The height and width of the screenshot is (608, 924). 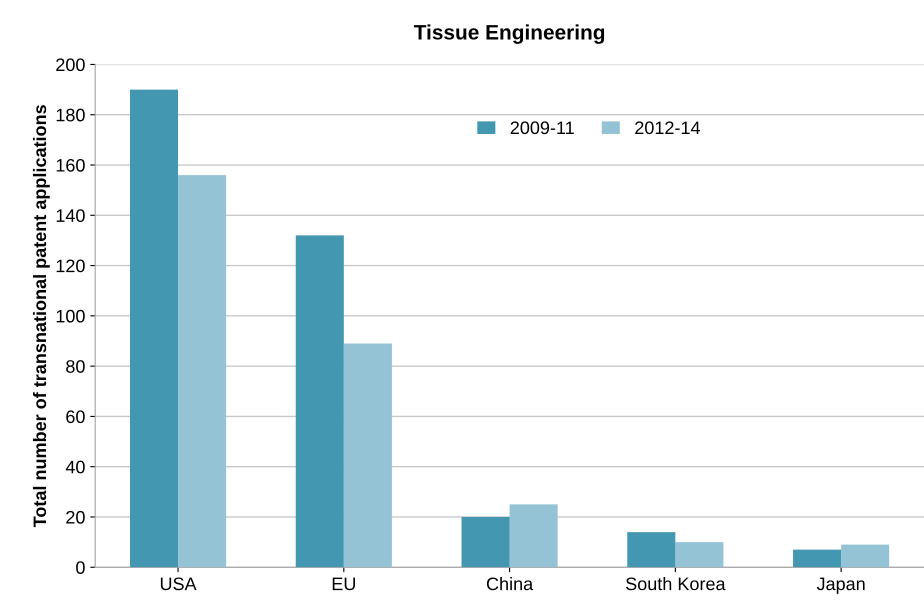 I want to click on legend-label: 2012-14, so click(x=667, y=127).